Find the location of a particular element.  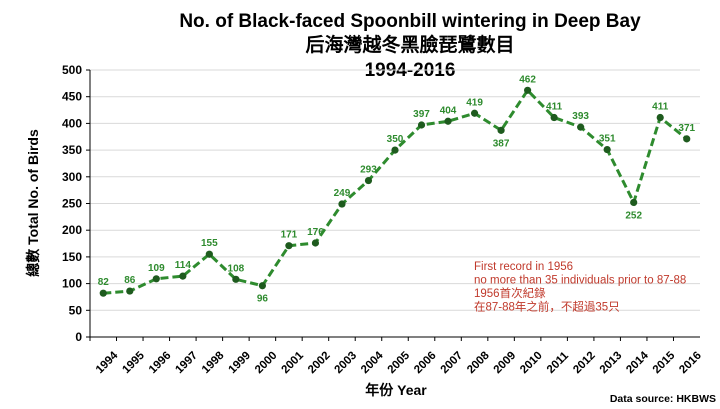

x-tick-label: 2014 is located at coordinates (637, 362).